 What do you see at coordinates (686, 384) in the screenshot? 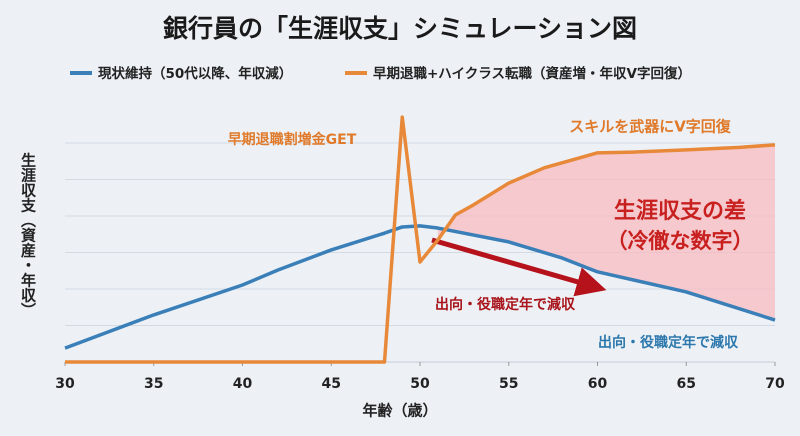
I see `x-tick-label: 65` at bounding box center [686, 384].